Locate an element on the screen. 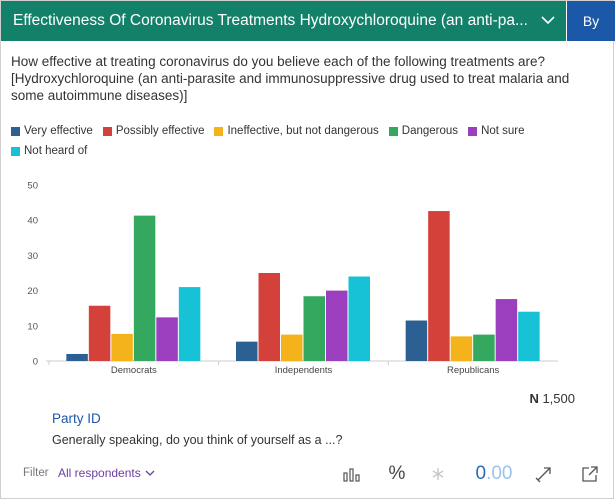 This screenshot has width=616, height=501. y-tick-label: 50 is located at coordinates (32, 186).